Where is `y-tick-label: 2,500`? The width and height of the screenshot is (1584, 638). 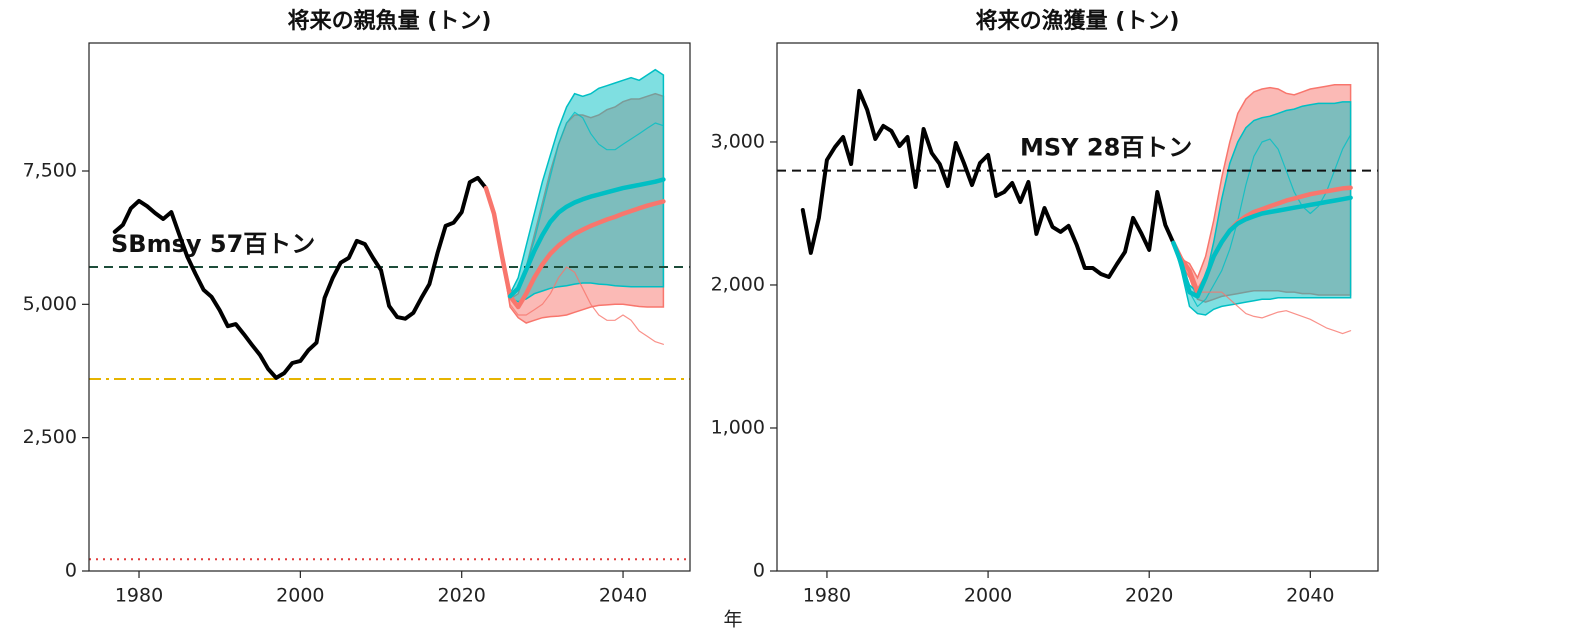 y-tick-label: 2,500 is located at coordinates (50, 437).